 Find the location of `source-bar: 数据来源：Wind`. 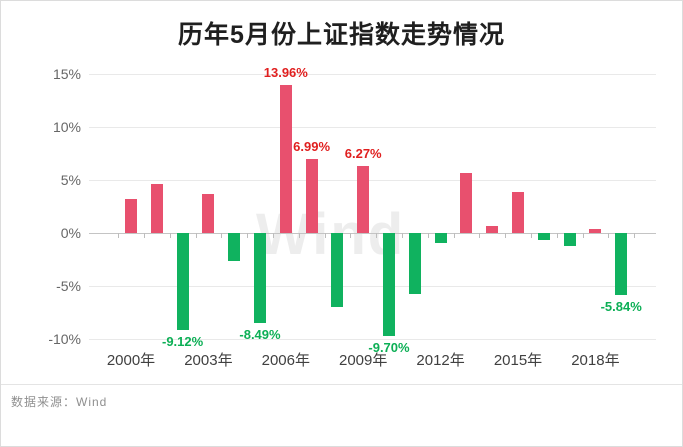

source-bar: 数据来源：Wind is located at coordinates (341, 415).